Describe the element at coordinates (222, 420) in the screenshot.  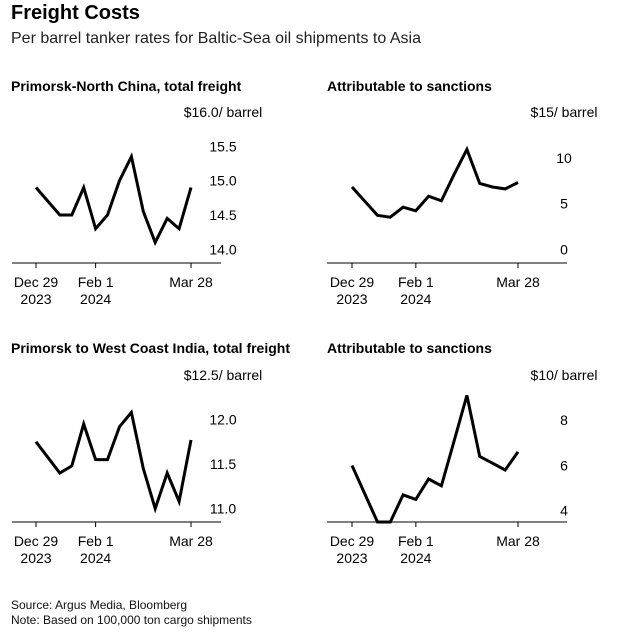
I see `y-tick-label: 12.0` at that location.